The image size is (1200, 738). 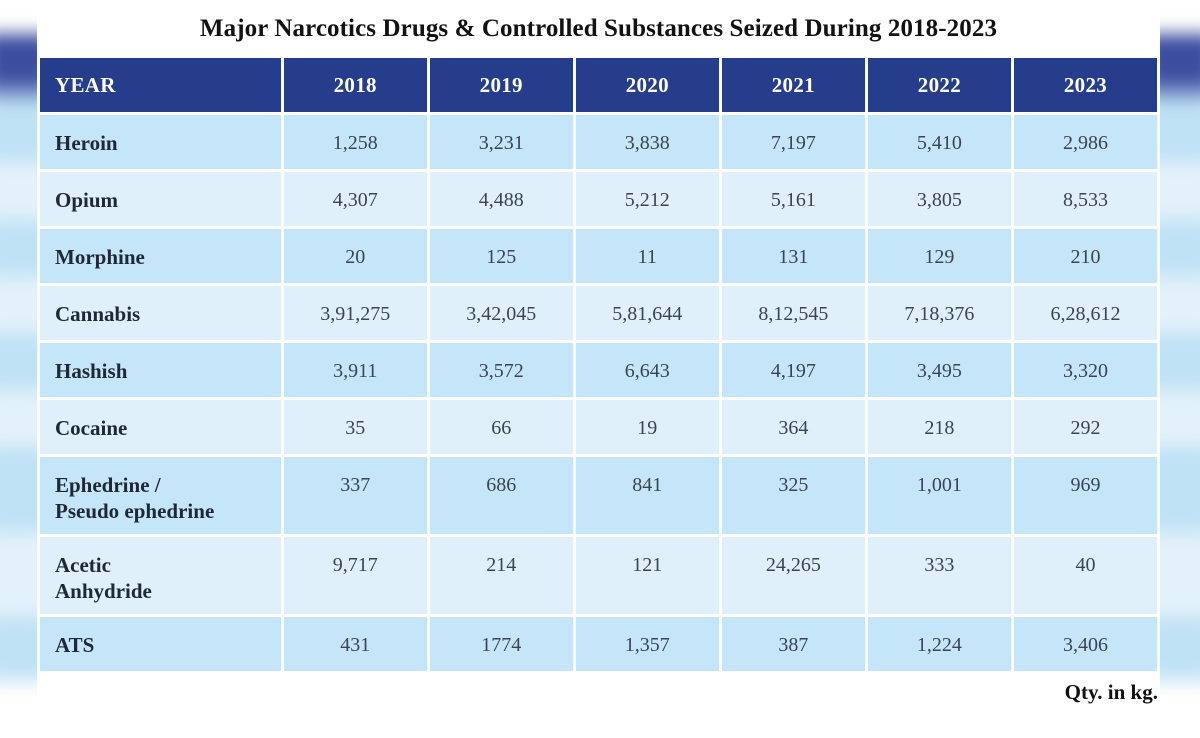 What do you see at coordinates (501, 199) in the screenshot?
I see `value-cell: 4,488` at bounding box center [501, 199].